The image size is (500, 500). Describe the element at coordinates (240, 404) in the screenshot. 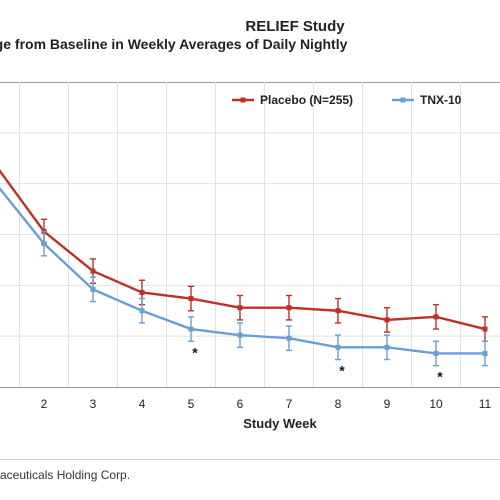

I see `x-tick-label: 6` at that location.